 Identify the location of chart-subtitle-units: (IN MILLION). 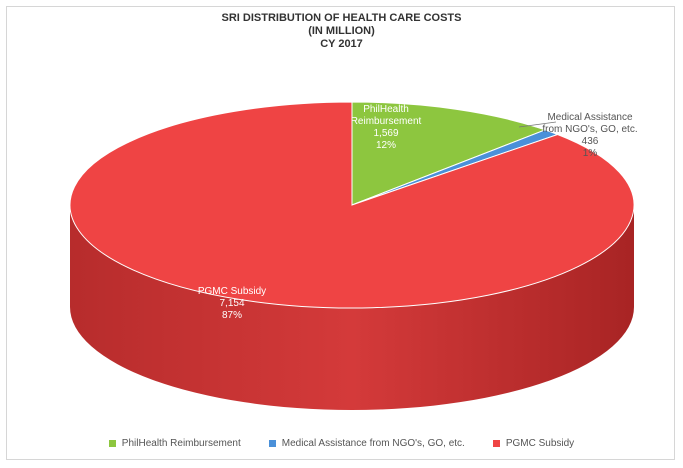
(341, 31).